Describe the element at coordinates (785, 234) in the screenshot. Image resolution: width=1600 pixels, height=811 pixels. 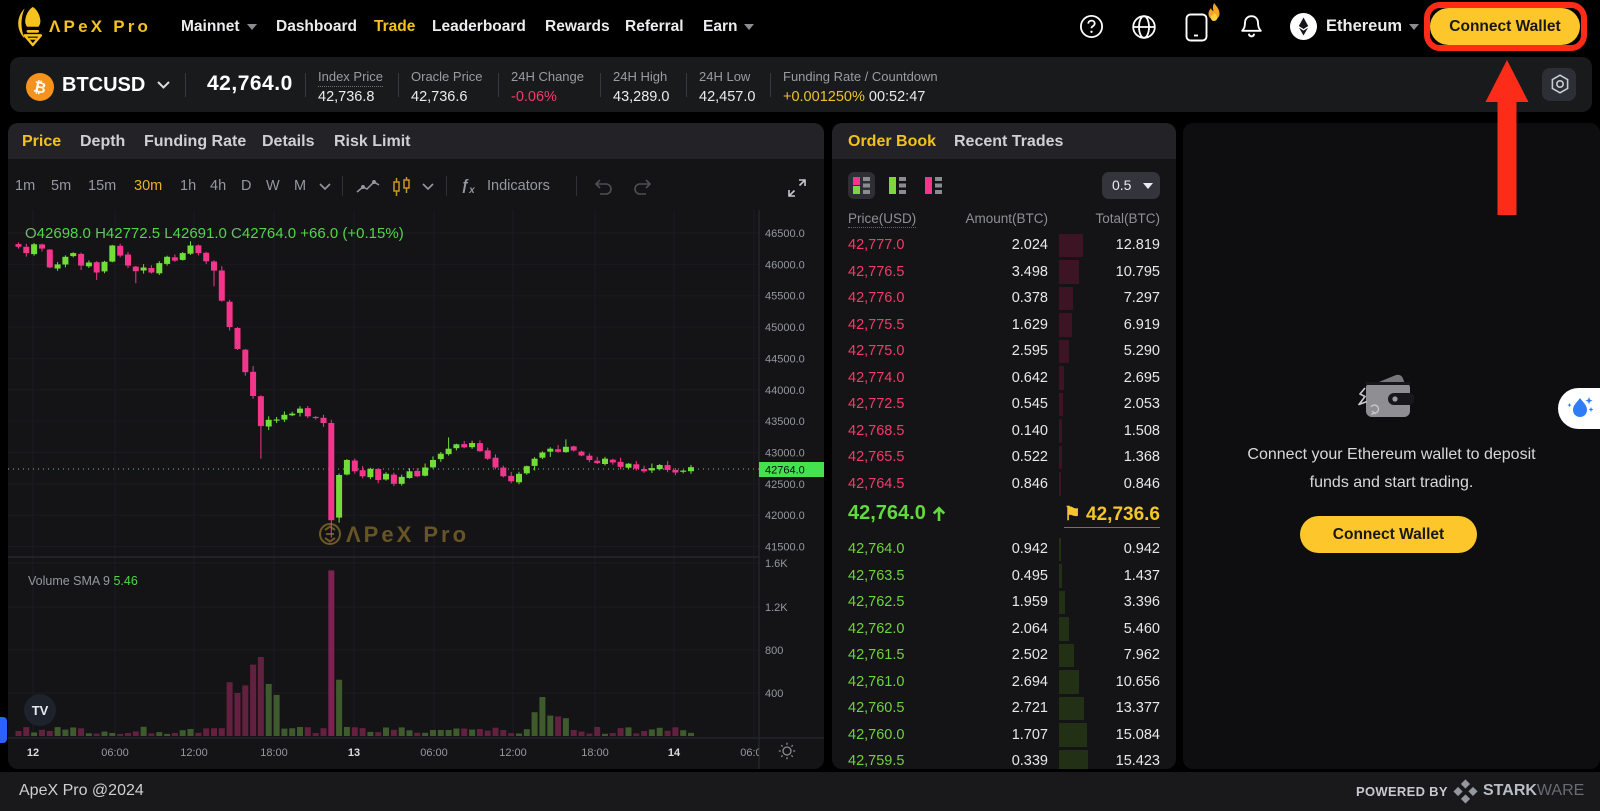
I see `svg-text: 46500.0` at that location.